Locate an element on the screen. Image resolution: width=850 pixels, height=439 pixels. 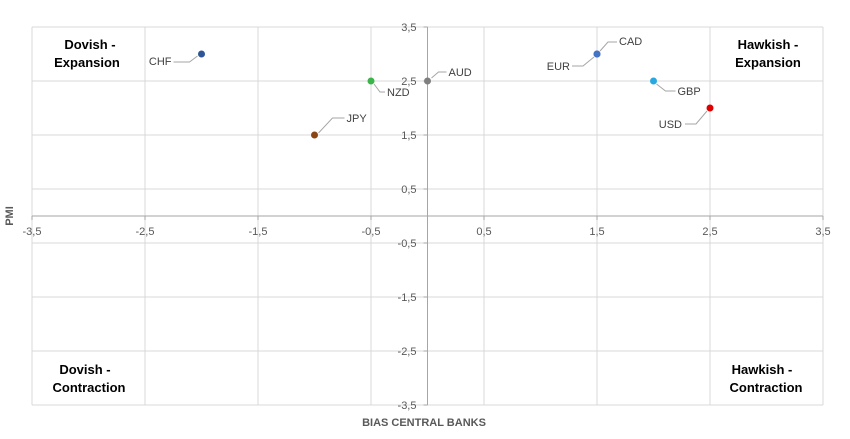
x-tick-label: -3,5 is located at coordinates (32, 232).